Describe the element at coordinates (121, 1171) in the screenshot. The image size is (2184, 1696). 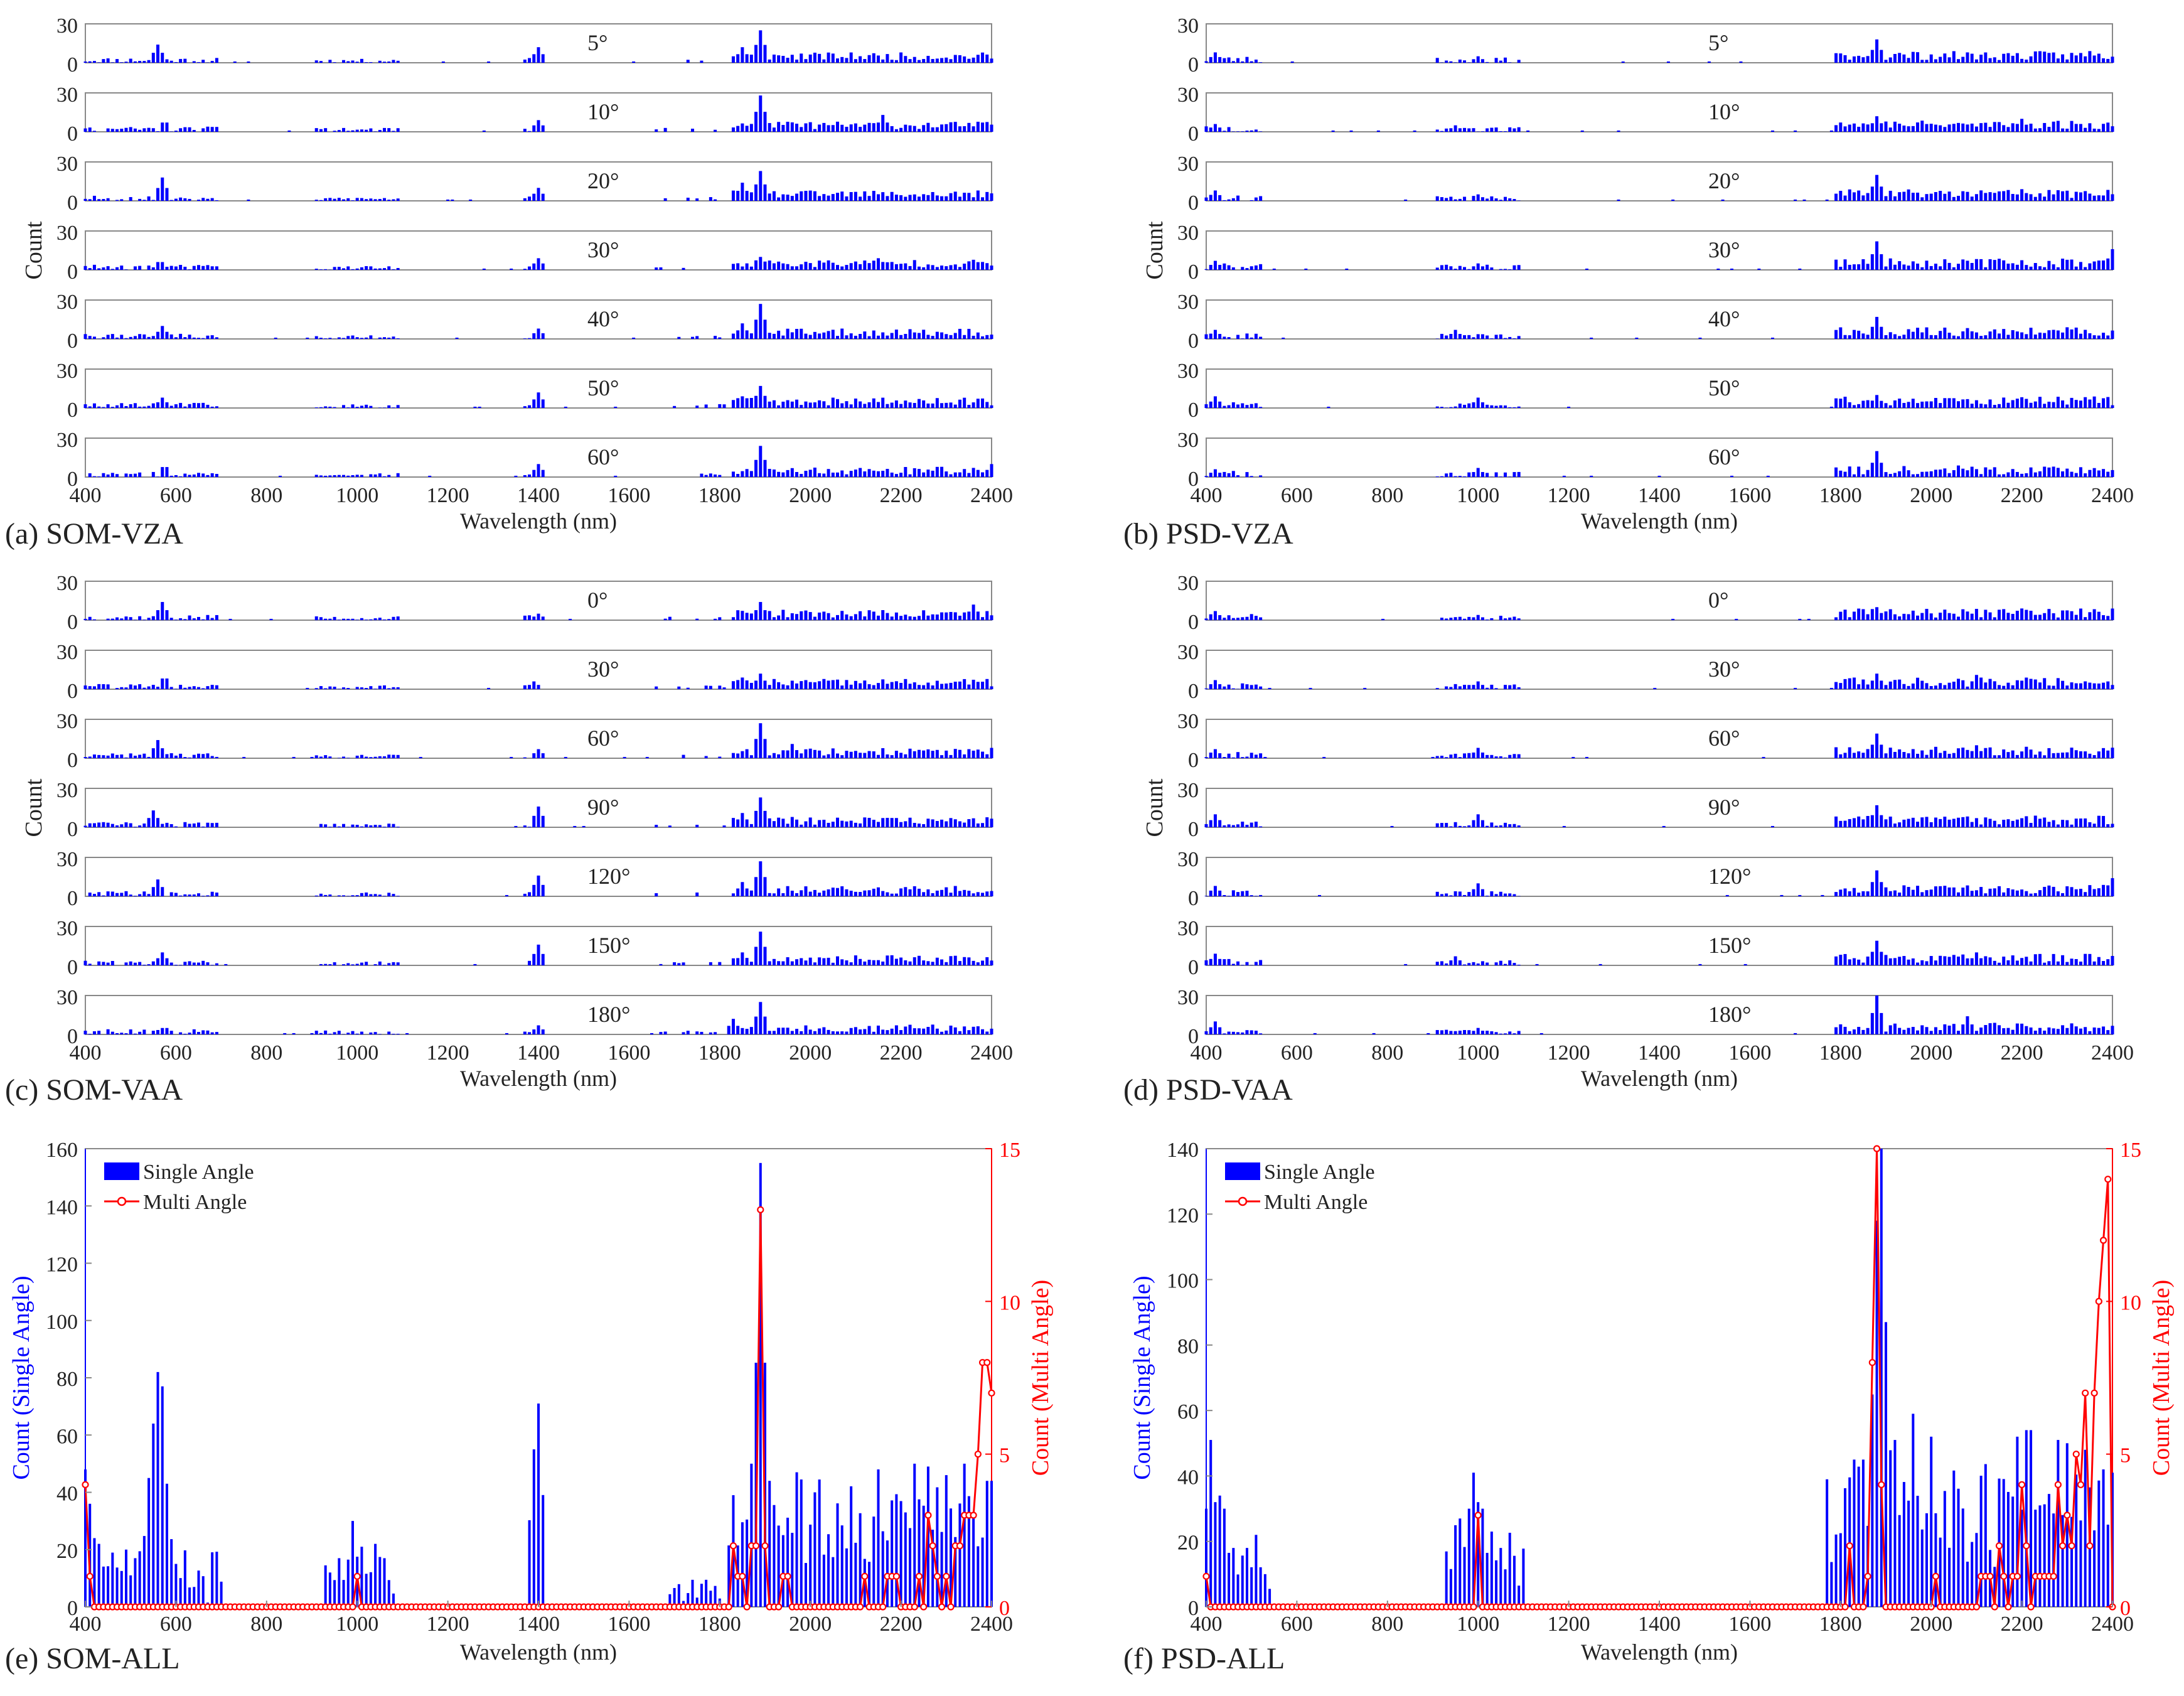
I see `legend-single-swatch` at that location.